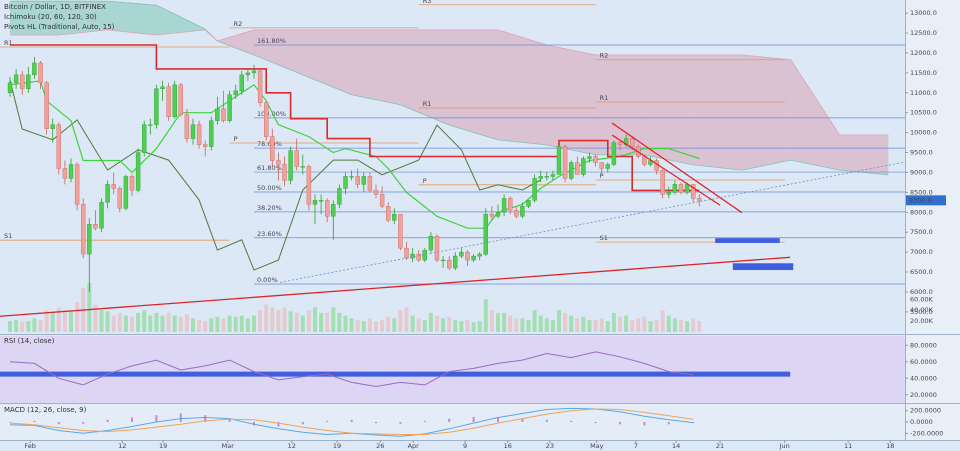 The height and width of the screenshot is (451, 960). What do you see at coordinates (238, 24) in the screenshot?
I see `pivot-label: R2` at bounding box center [238, 24].